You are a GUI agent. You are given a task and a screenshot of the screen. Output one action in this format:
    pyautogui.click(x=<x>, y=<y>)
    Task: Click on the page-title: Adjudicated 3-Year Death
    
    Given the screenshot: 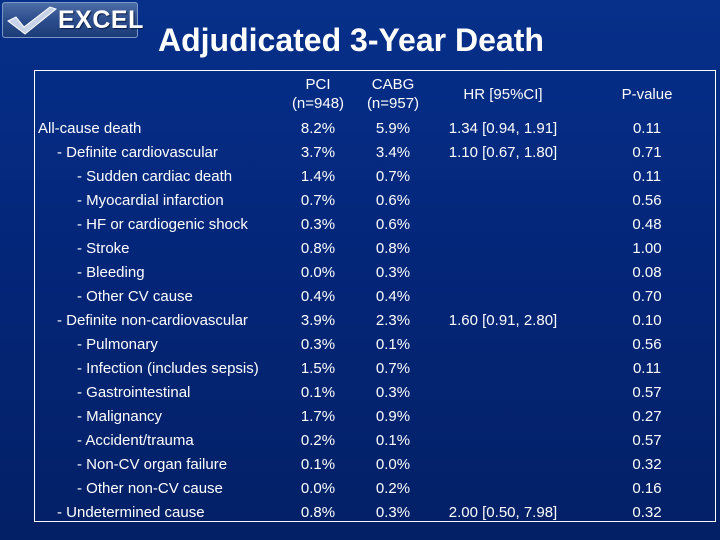 What is the action you would take?
    pyautogui.click(x=351, y=40)
    